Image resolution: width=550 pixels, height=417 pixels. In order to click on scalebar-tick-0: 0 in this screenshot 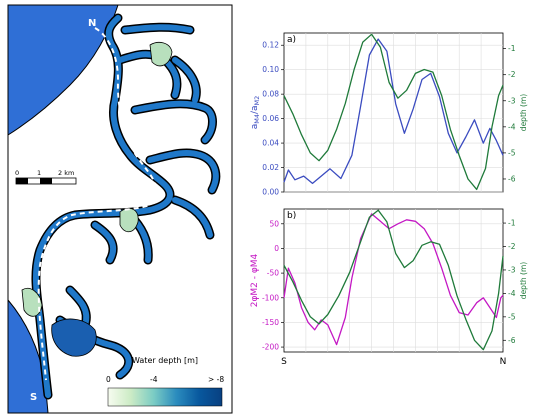, I will do `click(17, 173)`.